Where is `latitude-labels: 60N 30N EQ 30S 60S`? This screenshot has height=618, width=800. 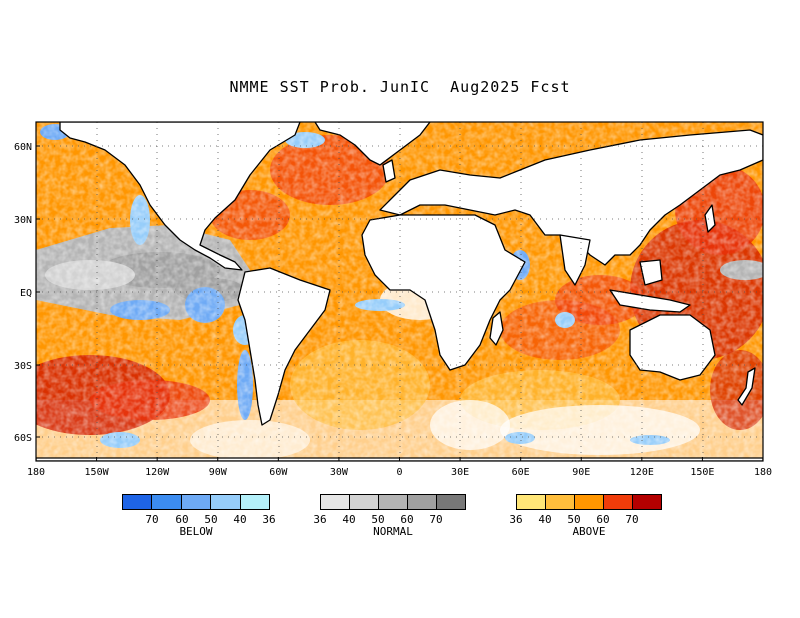 latitude-labels: 60N 30N EQ 30S 60S is located at coordinates (23, 293).